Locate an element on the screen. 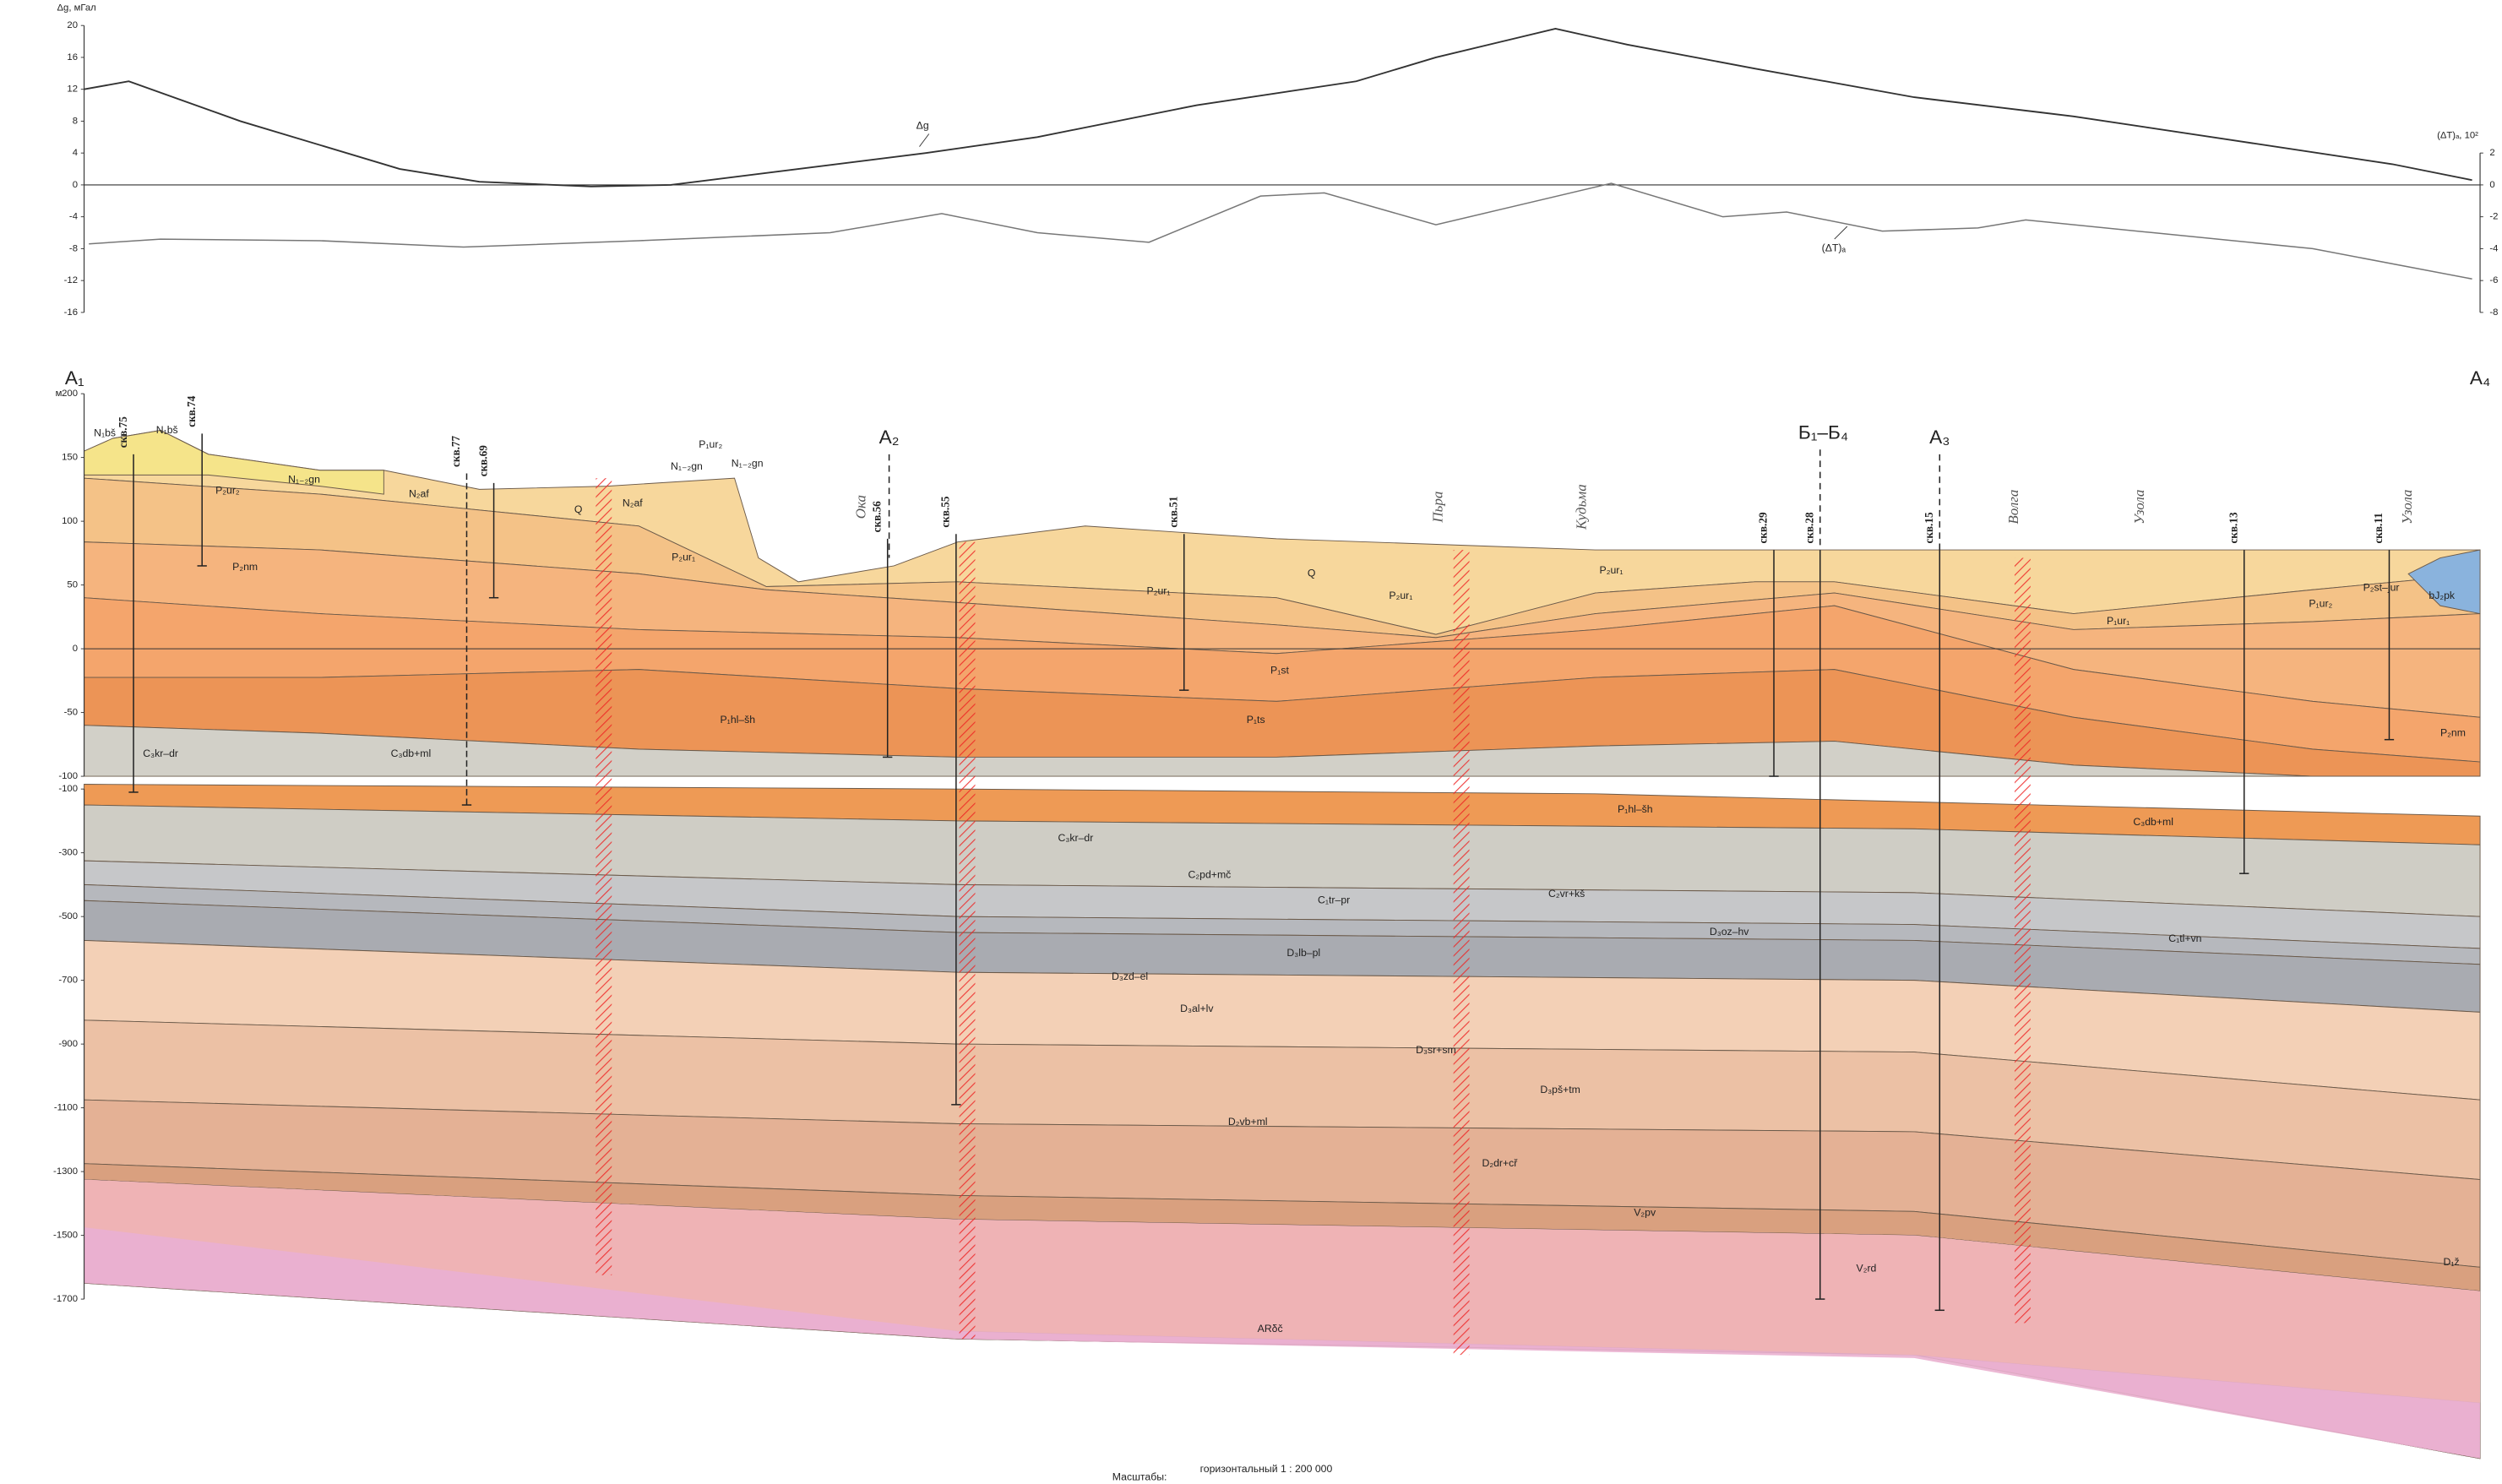  dt-axis-label: (ΔT)ₐ, 10² is located at coordinates (2457, 135).